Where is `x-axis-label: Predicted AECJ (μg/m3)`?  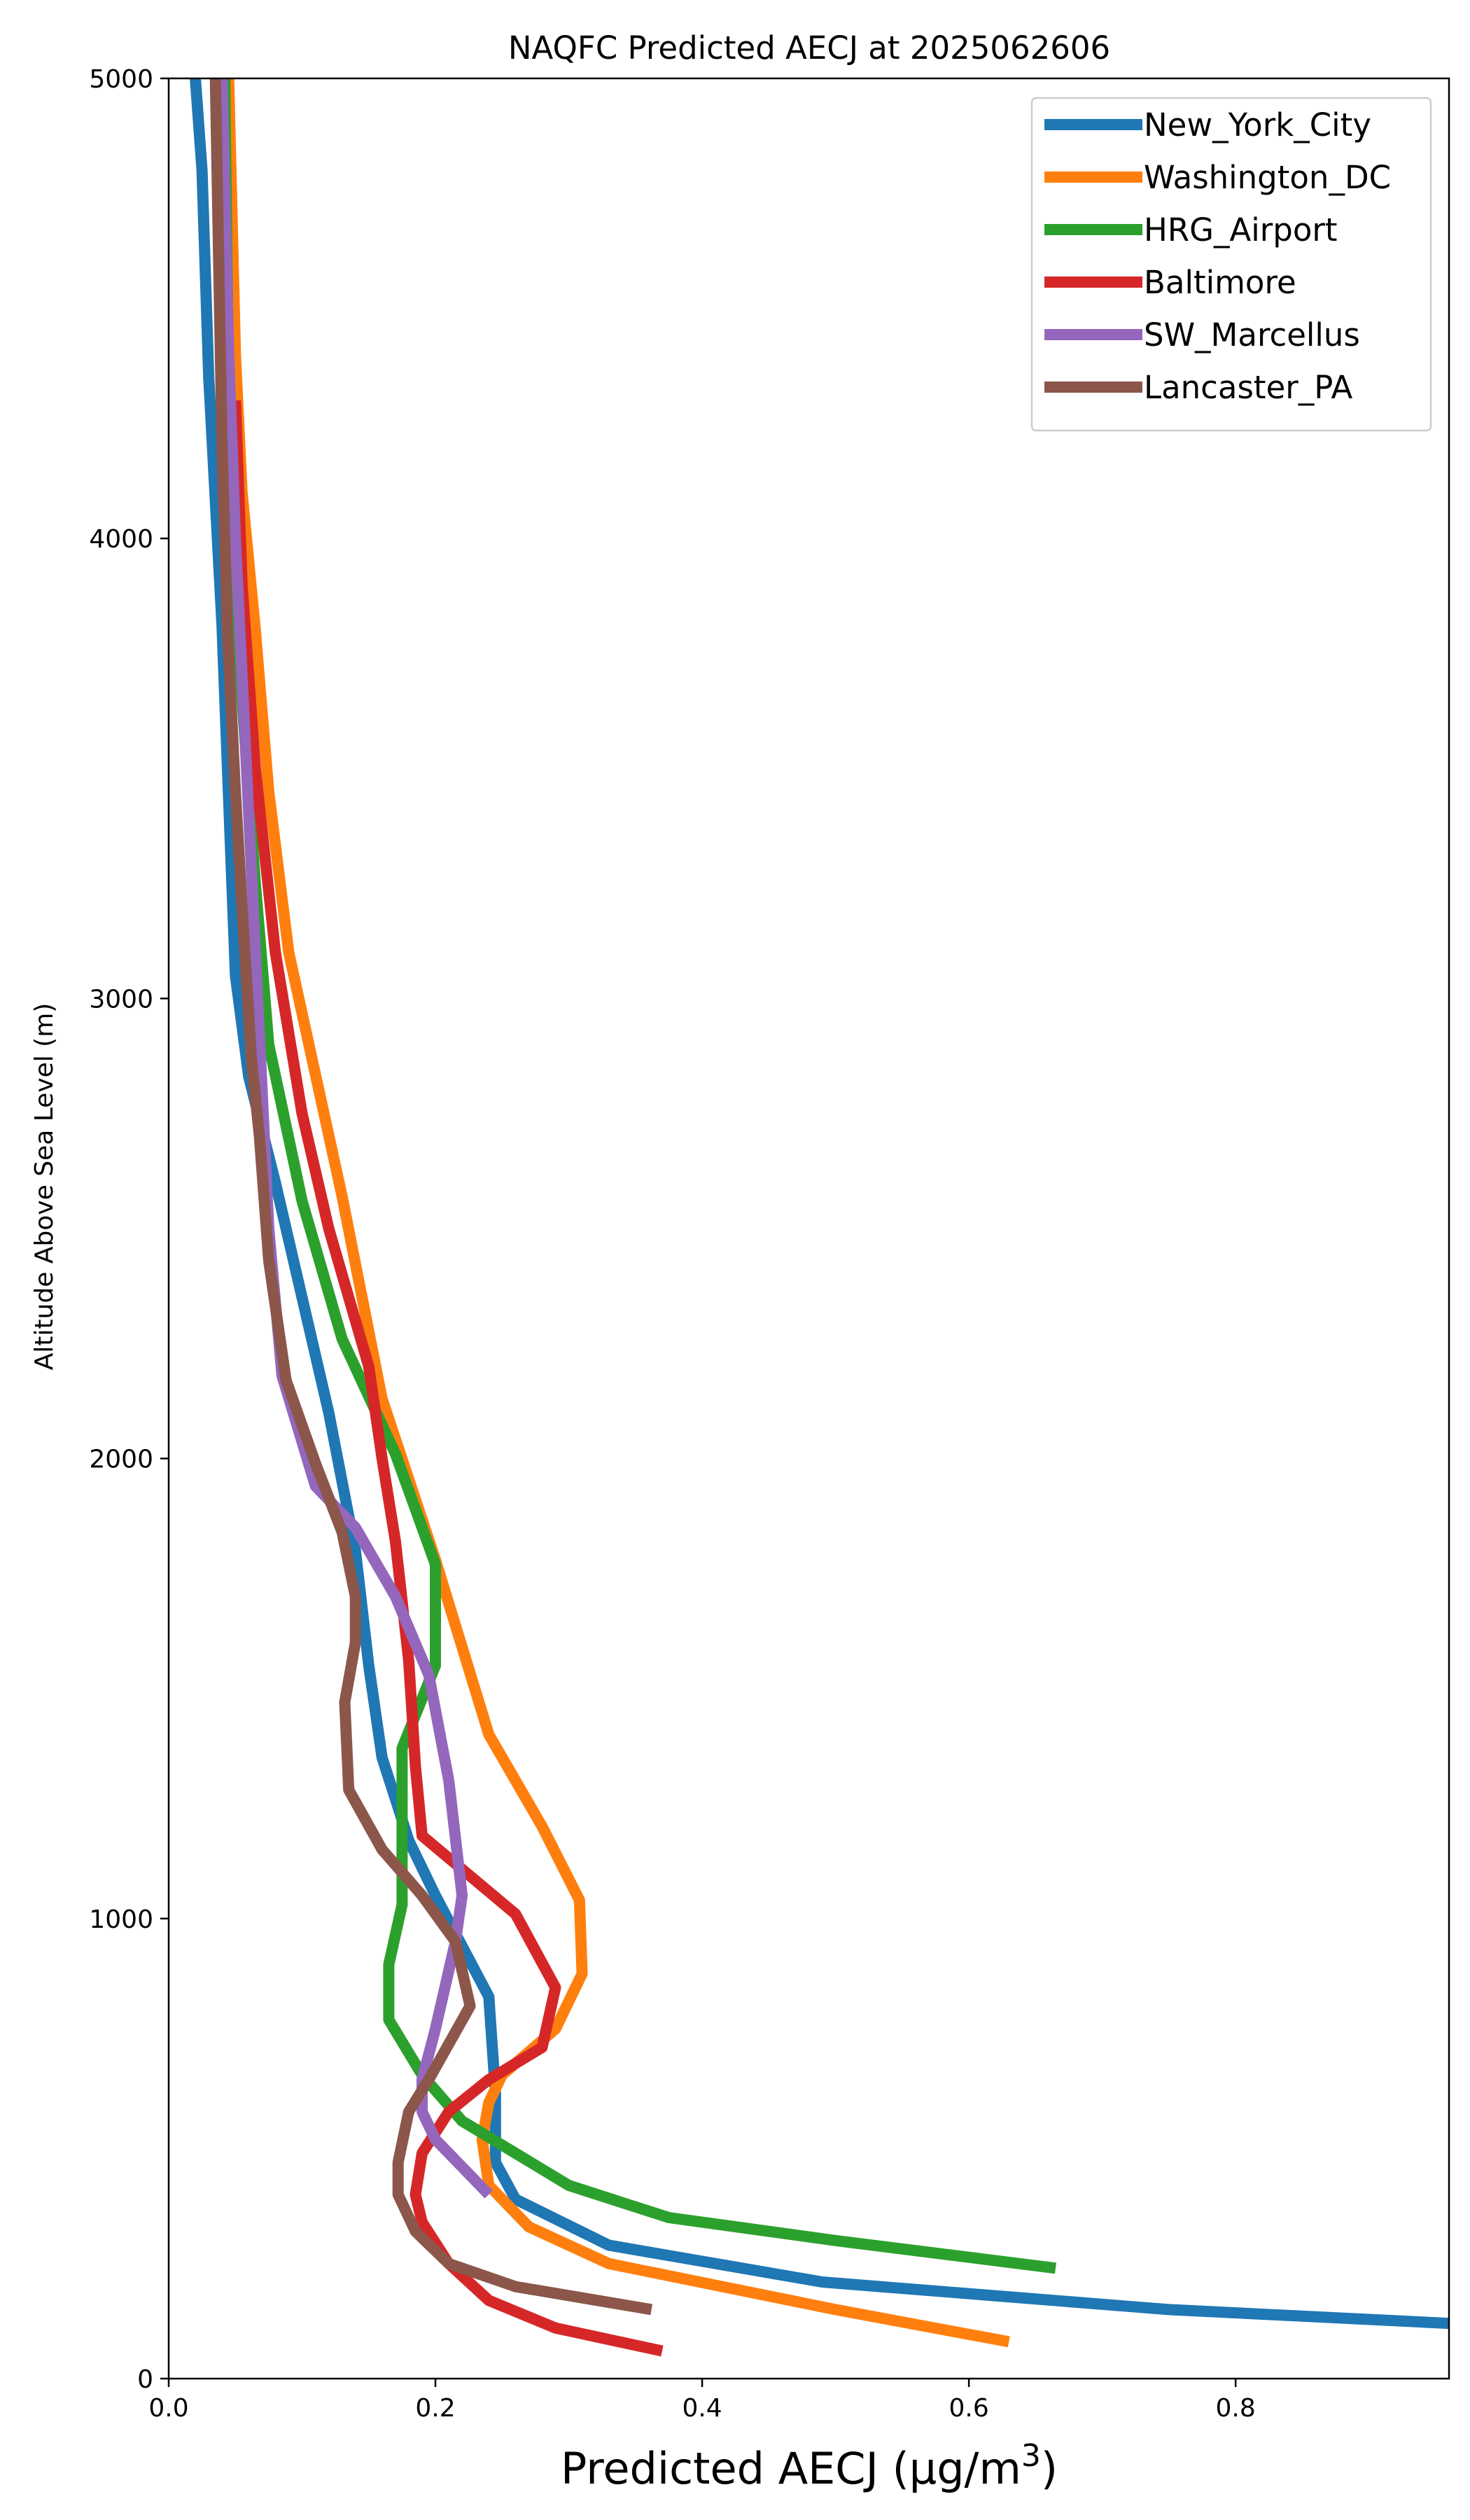 x-axis-label: Predicted AECJ (μg/m3) is located at coordinates (809, 2466).